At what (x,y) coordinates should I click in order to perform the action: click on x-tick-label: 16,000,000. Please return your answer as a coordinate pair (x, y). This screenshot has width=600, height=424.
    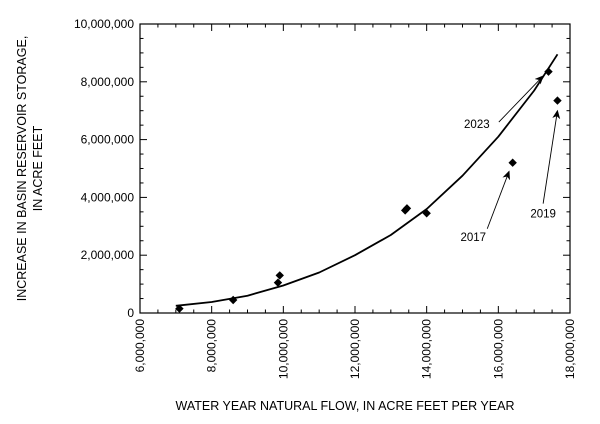
    Looking at the image, I should click on (498, 349).